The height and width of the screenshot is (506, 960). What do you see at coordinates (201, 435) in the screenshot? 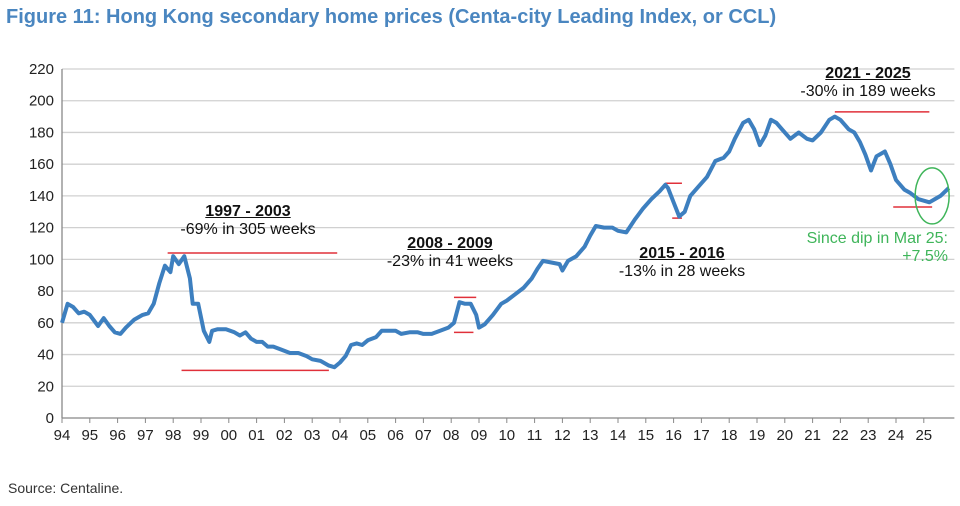
I see `x-tick-label: 99` at bounding box center [201, 435].